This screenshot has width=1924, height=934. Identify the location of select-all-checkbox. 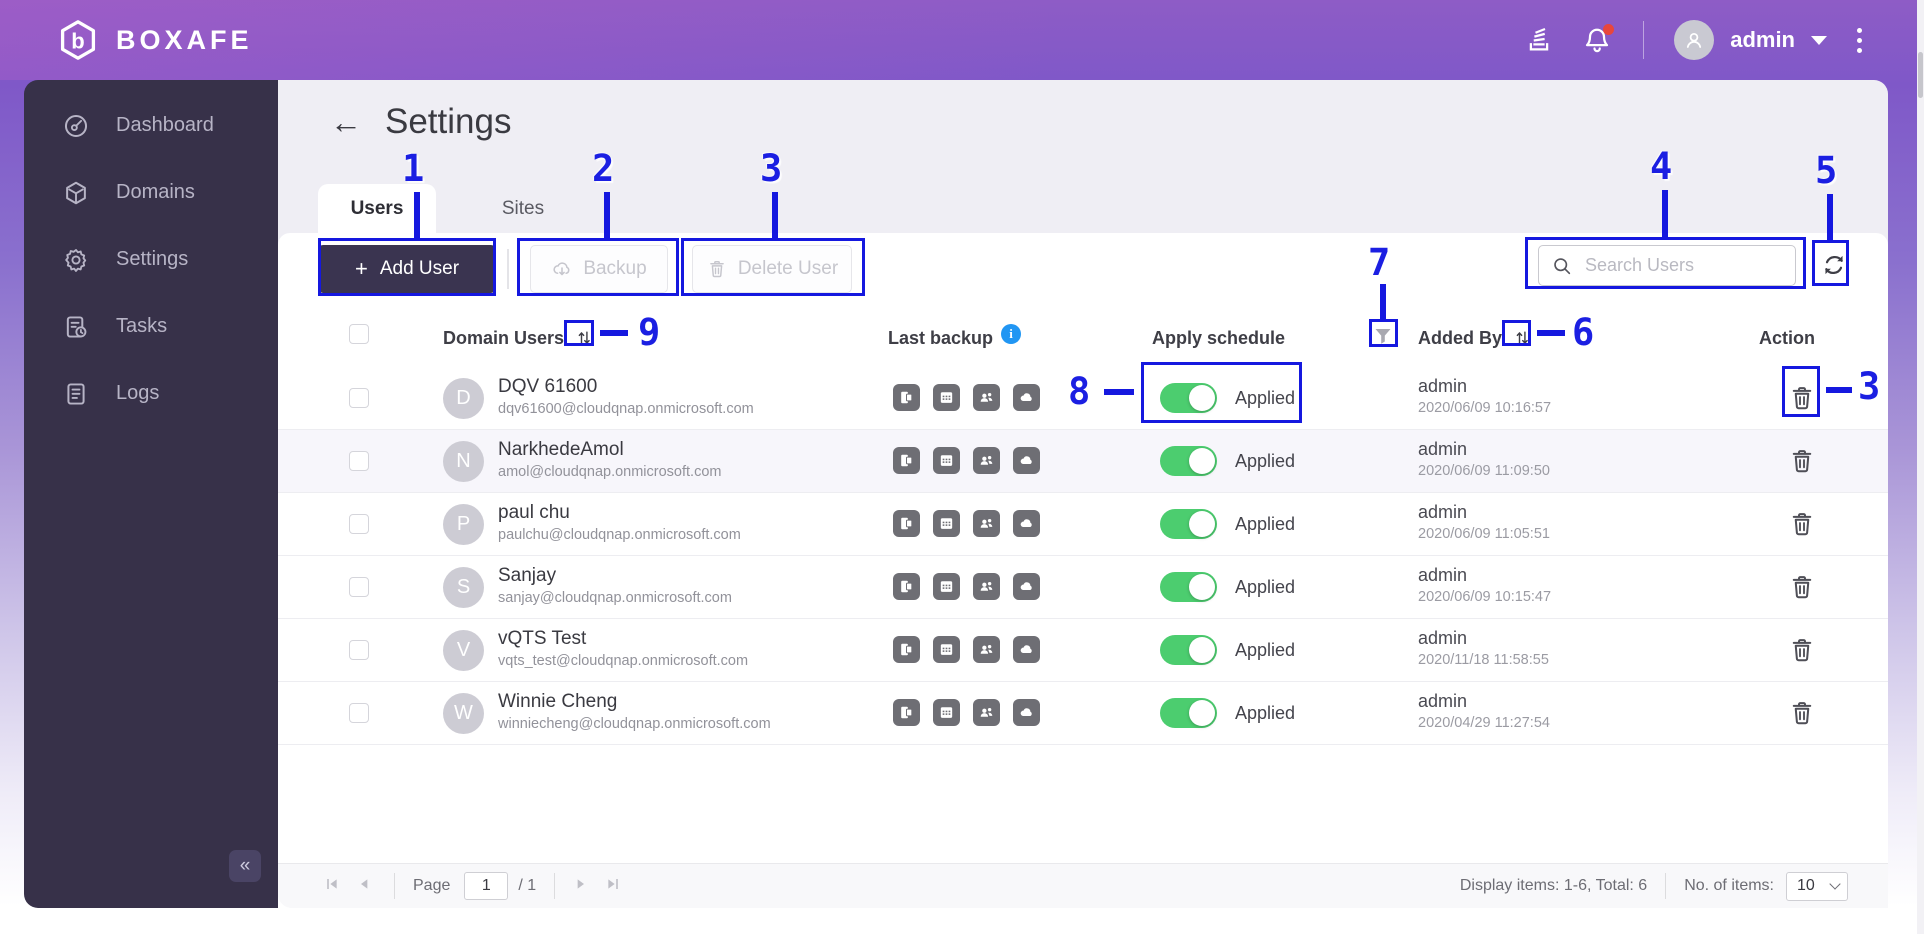
(359, 334).